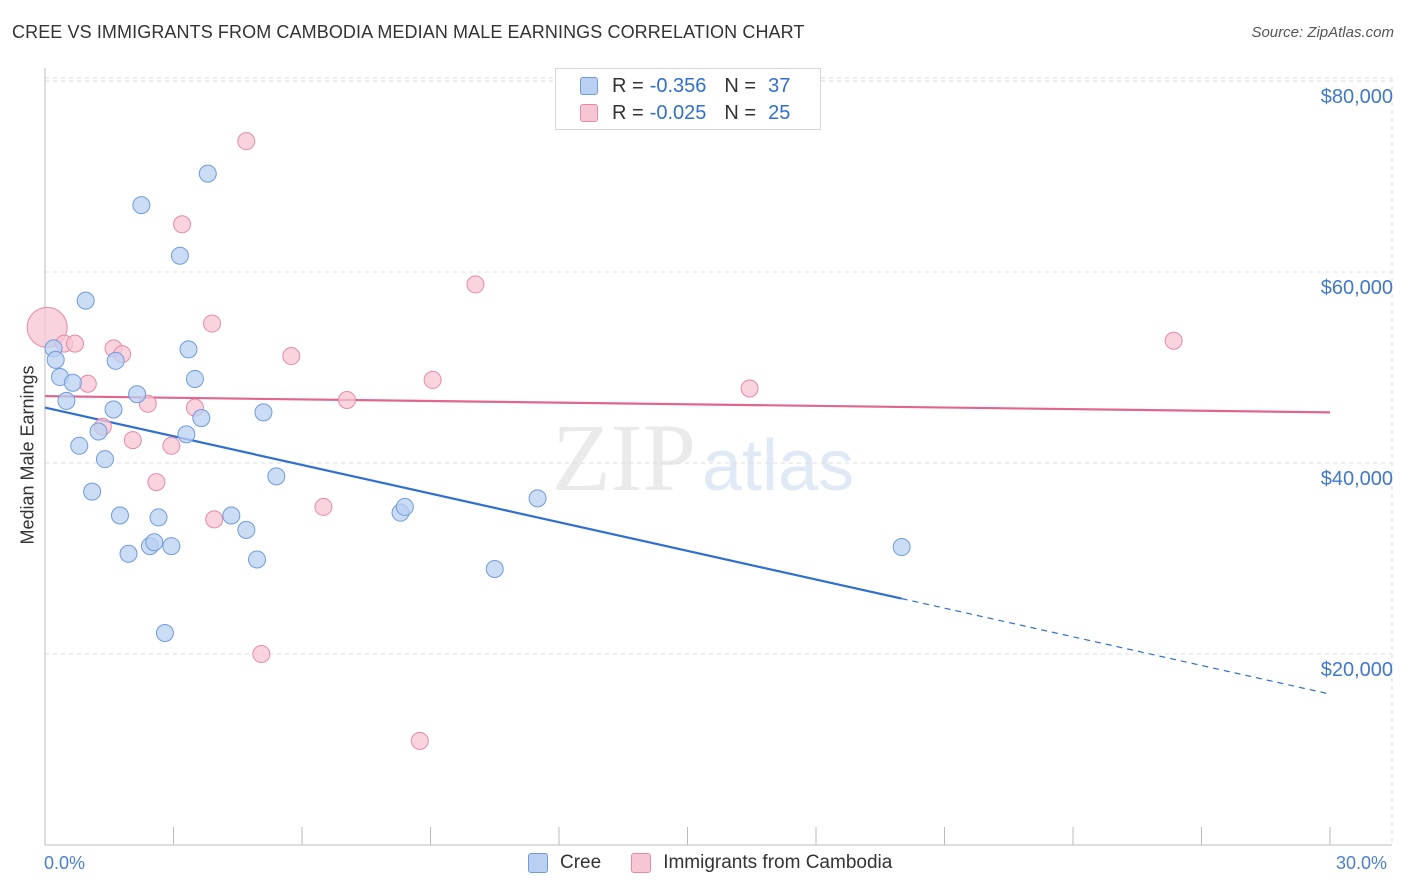 The image size is (1406, 892). Describe the element at coordinates (678, 112) in the screenshot. I see `legend-r-value: -0.025` at that location.